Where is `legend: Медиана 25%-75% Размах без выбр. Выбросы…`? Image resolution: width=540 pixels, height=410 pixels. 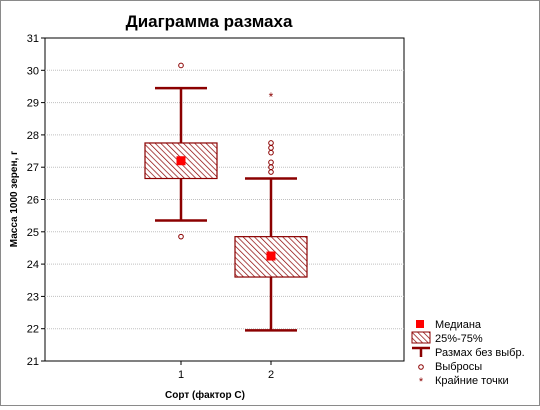 legend: Медиана 25%-75% Размах без выбр. Выбросы… is located at coordinates (468, 353).